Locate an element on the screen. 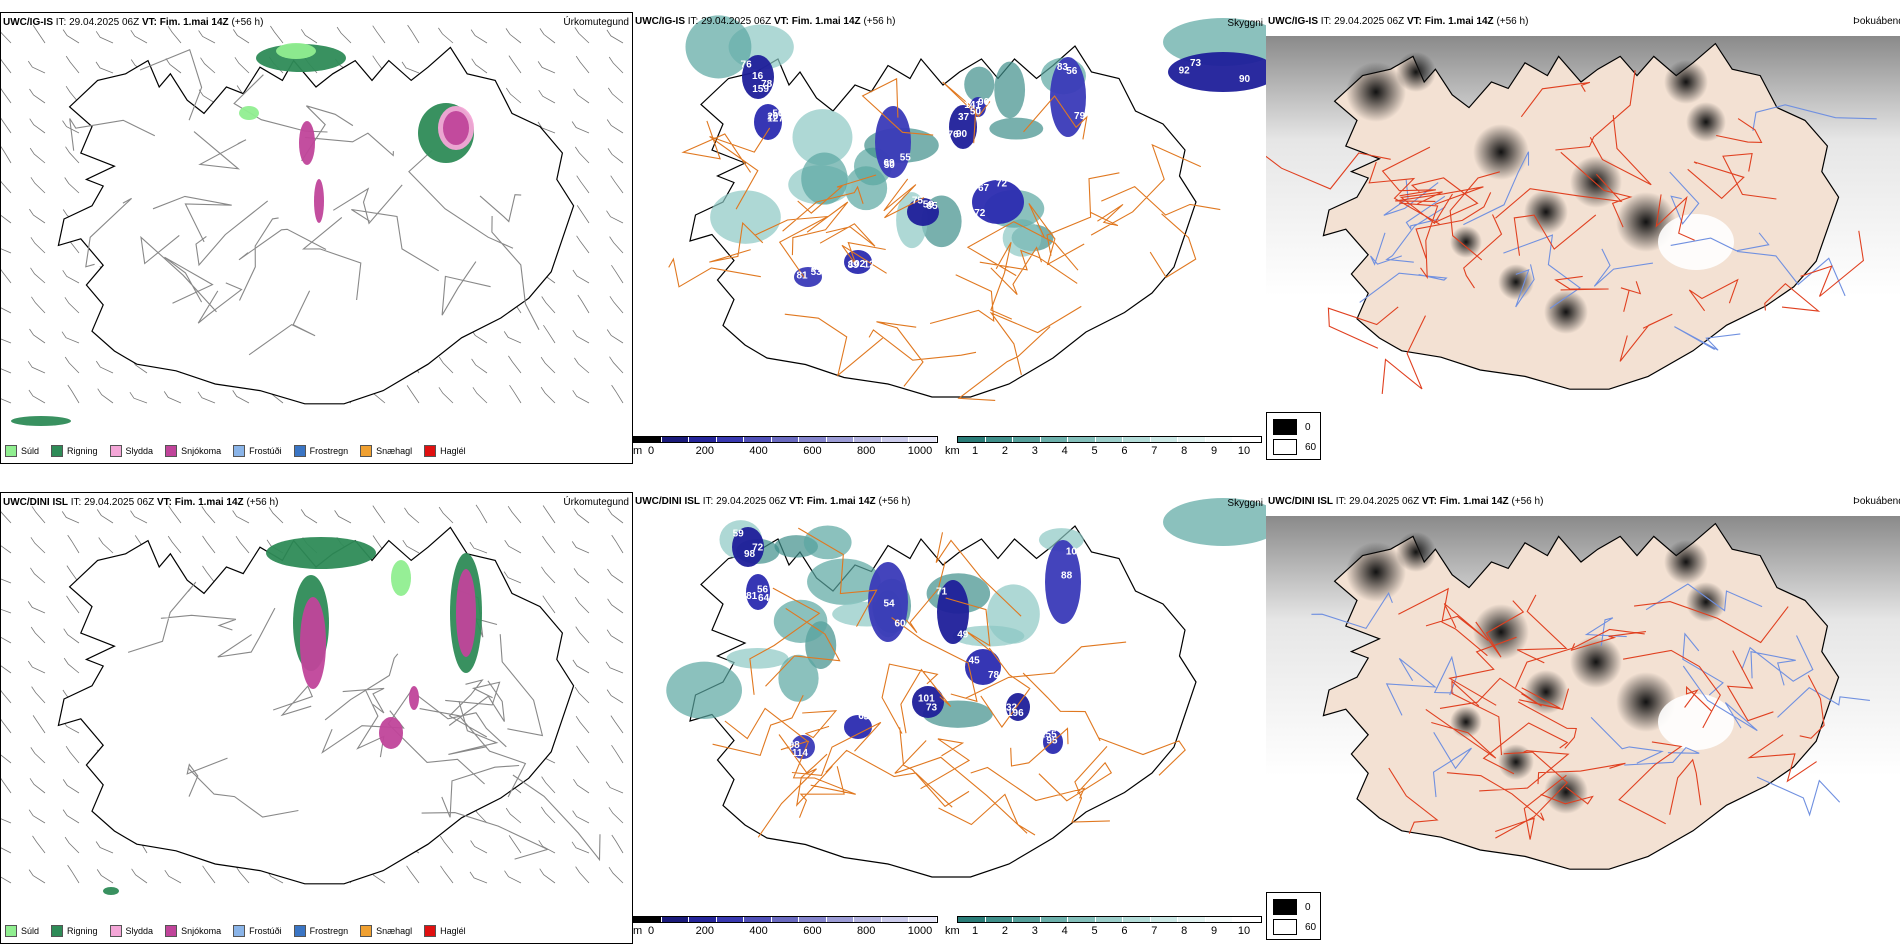  legend-label: Snjókoma is located at coordinates (201, 931).